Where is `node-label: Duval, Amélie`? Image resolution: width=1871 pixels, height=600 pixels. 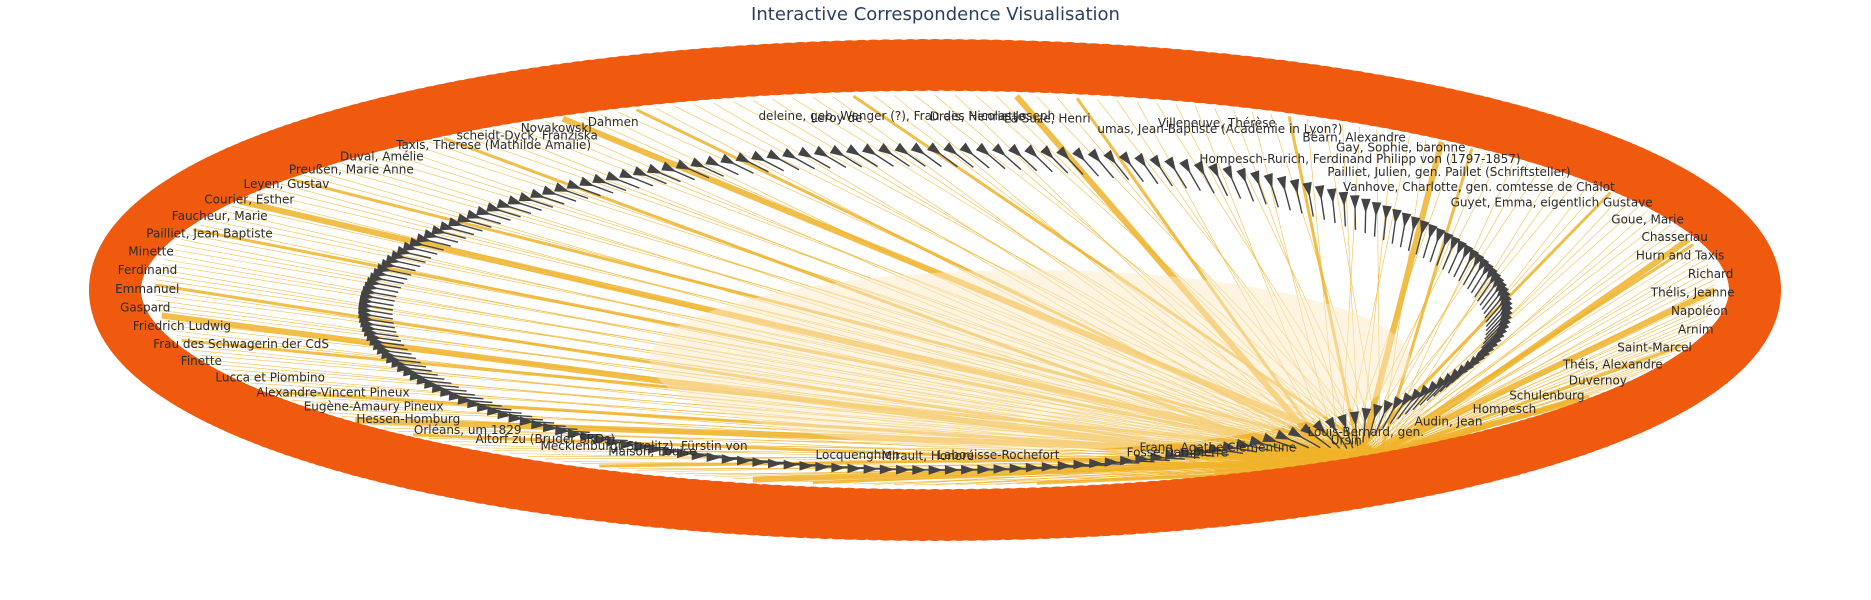
node-label: Duval, Amélie is located at coordinates (382, 157).